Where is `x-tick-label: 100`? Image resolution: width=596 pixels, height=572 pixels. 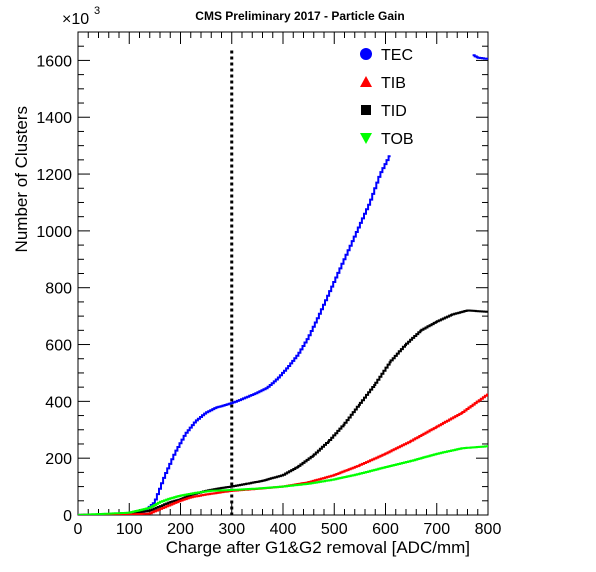 x-tick-label: 100 is located at coordinates (129, 529).